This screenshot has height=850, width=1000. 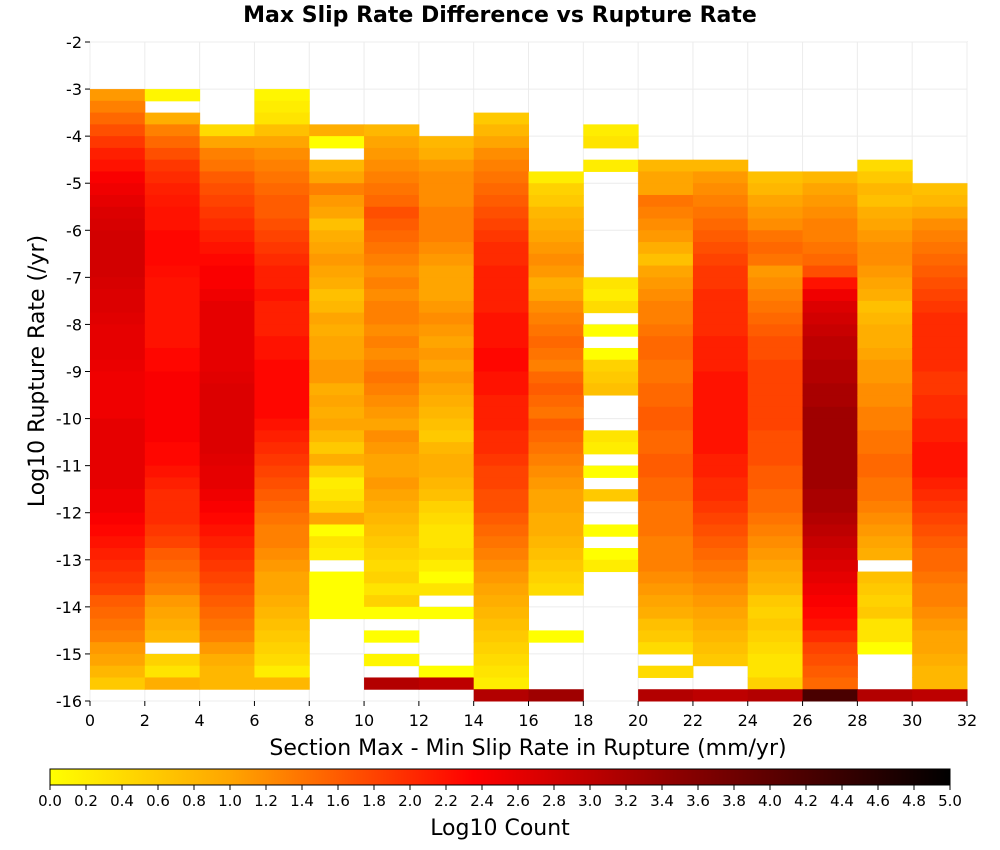 I want to click on y-tick-label: -14, so click(x=69, y=607).